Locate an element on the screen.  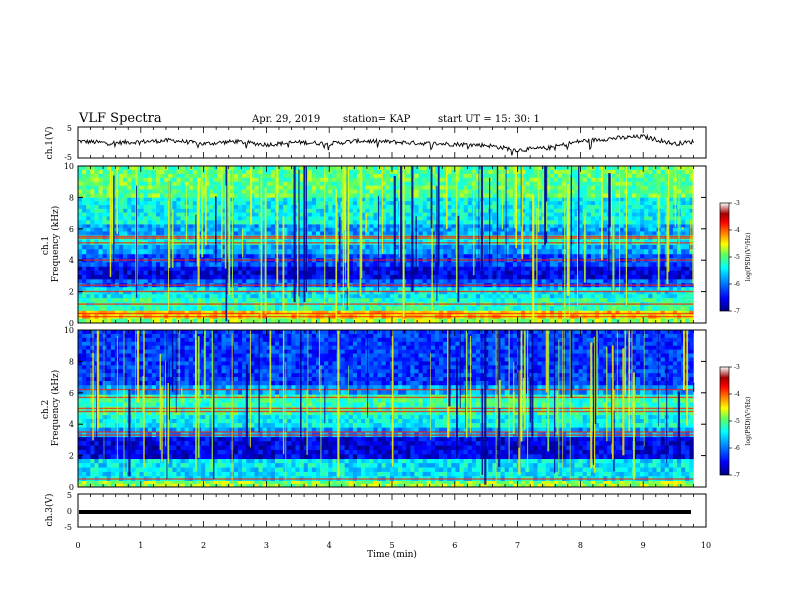
start-time-label: start UT = 15: 30: 1 is located at coordinates (489, 119).